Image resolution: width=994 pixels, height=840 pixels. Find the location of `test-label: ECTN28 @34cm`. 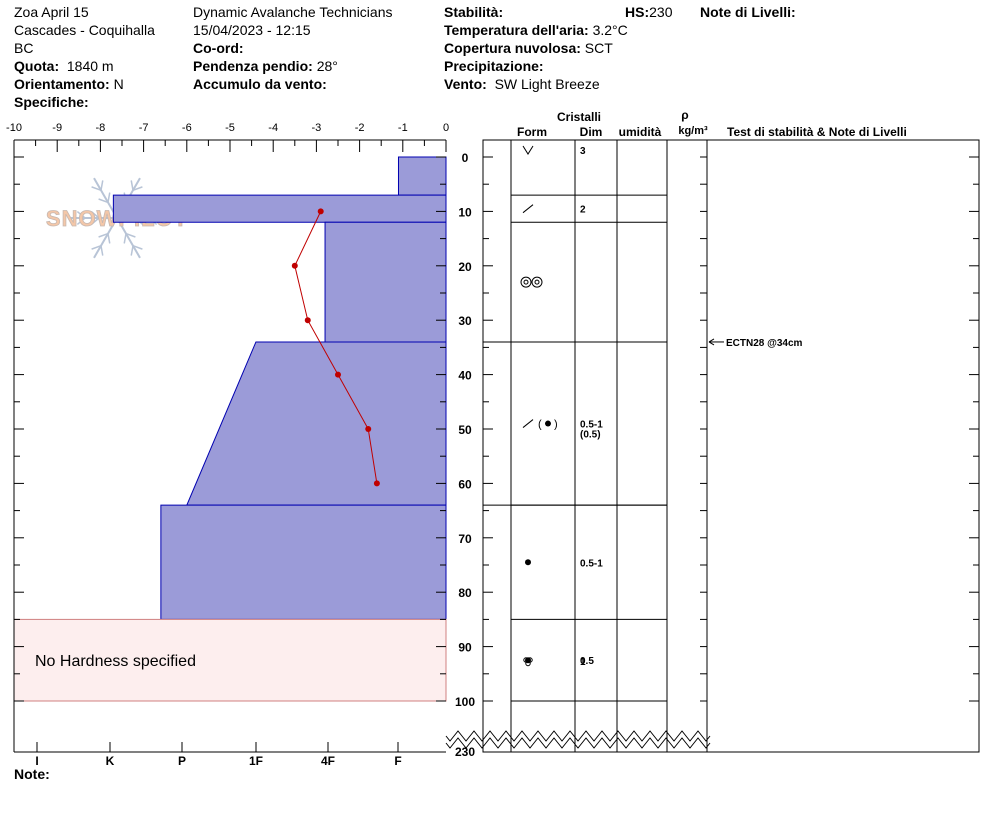

test-label: ECTN28 @34cm is located at coordinates (764, 343).